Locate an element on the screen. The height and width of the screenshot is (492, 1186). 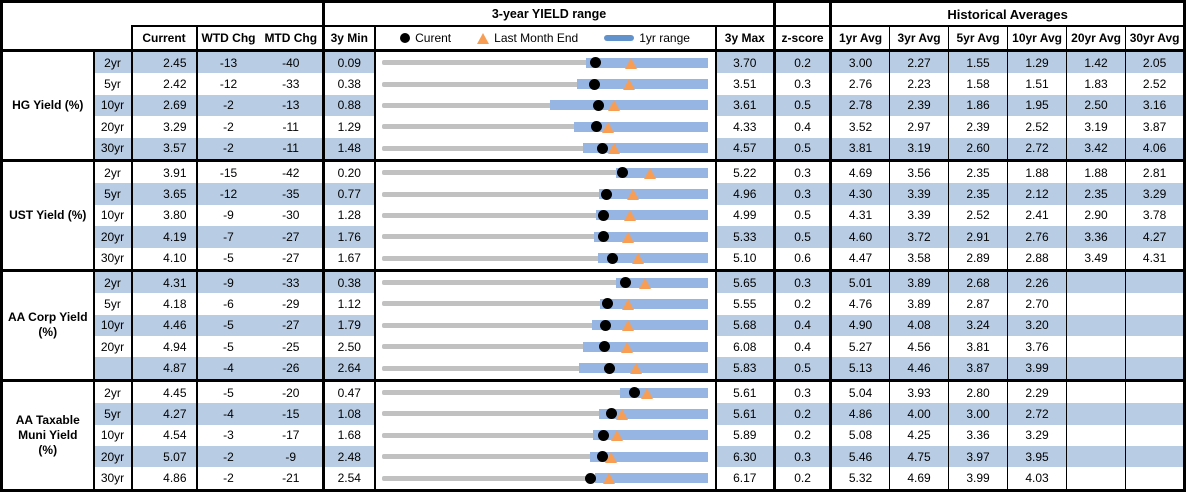
col-header-5yr-avg: 5yr Avg is located at coordinates (978, 38).